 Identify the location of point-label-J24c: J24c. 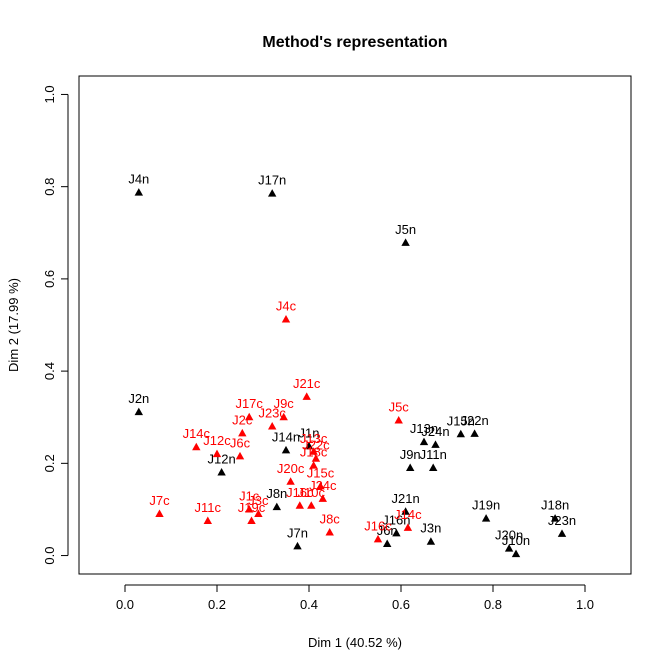
(323, 485).